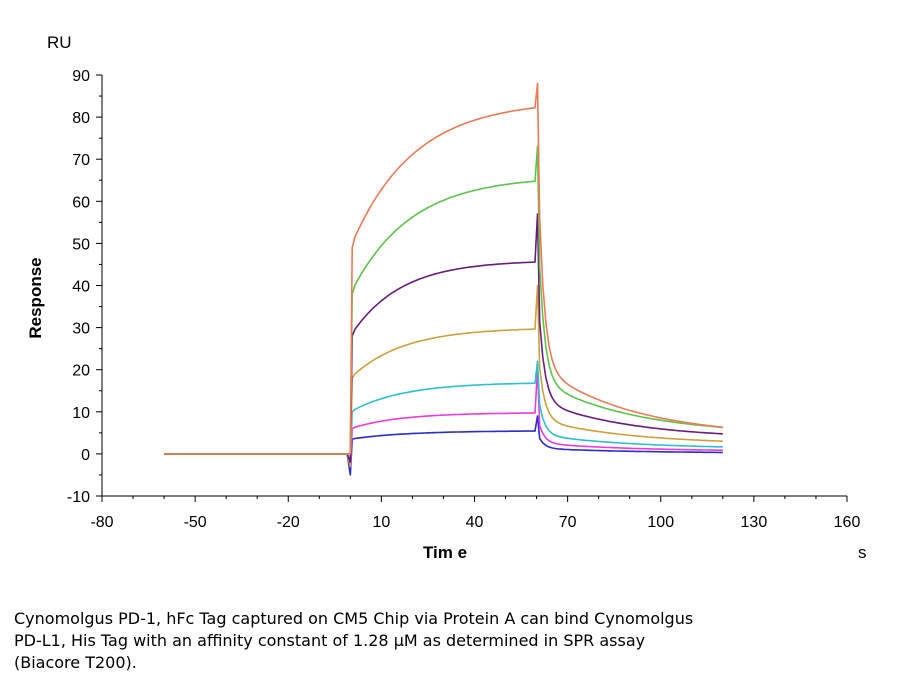 This screenshot has width=900, height=686. I want to click on y-tick-label: 50, so click(81, 244).